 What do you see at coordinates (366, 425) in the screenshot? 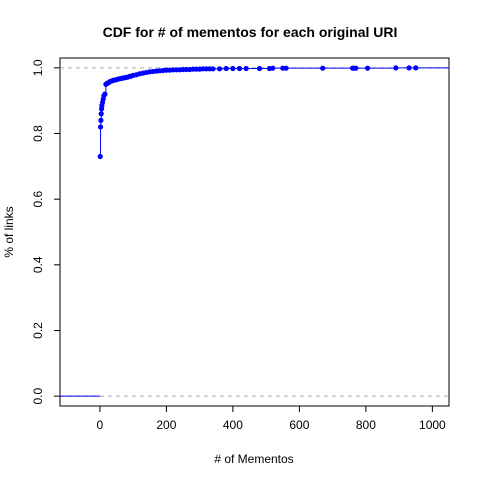
I see `x-tick-label: 800` at bounding box center [366, 425].